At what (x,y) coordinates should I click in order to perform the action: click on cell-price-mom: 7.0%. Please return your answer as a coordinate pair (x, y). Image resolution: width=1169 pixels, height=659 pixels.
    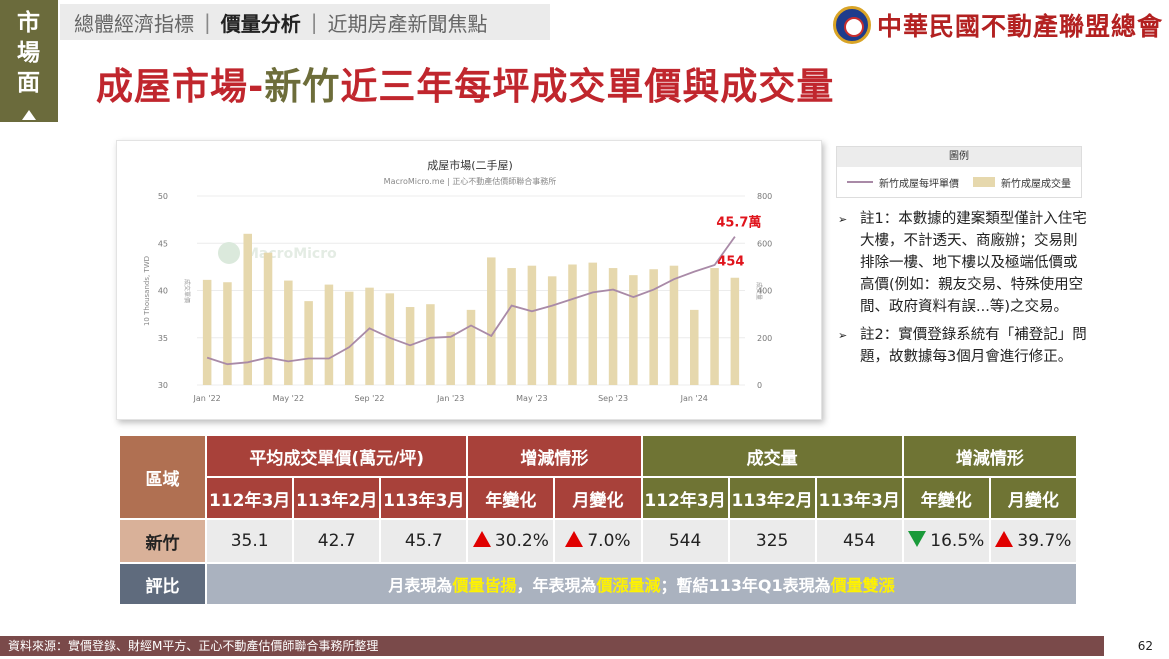
    Looking at the image, I should click on (598, 541).